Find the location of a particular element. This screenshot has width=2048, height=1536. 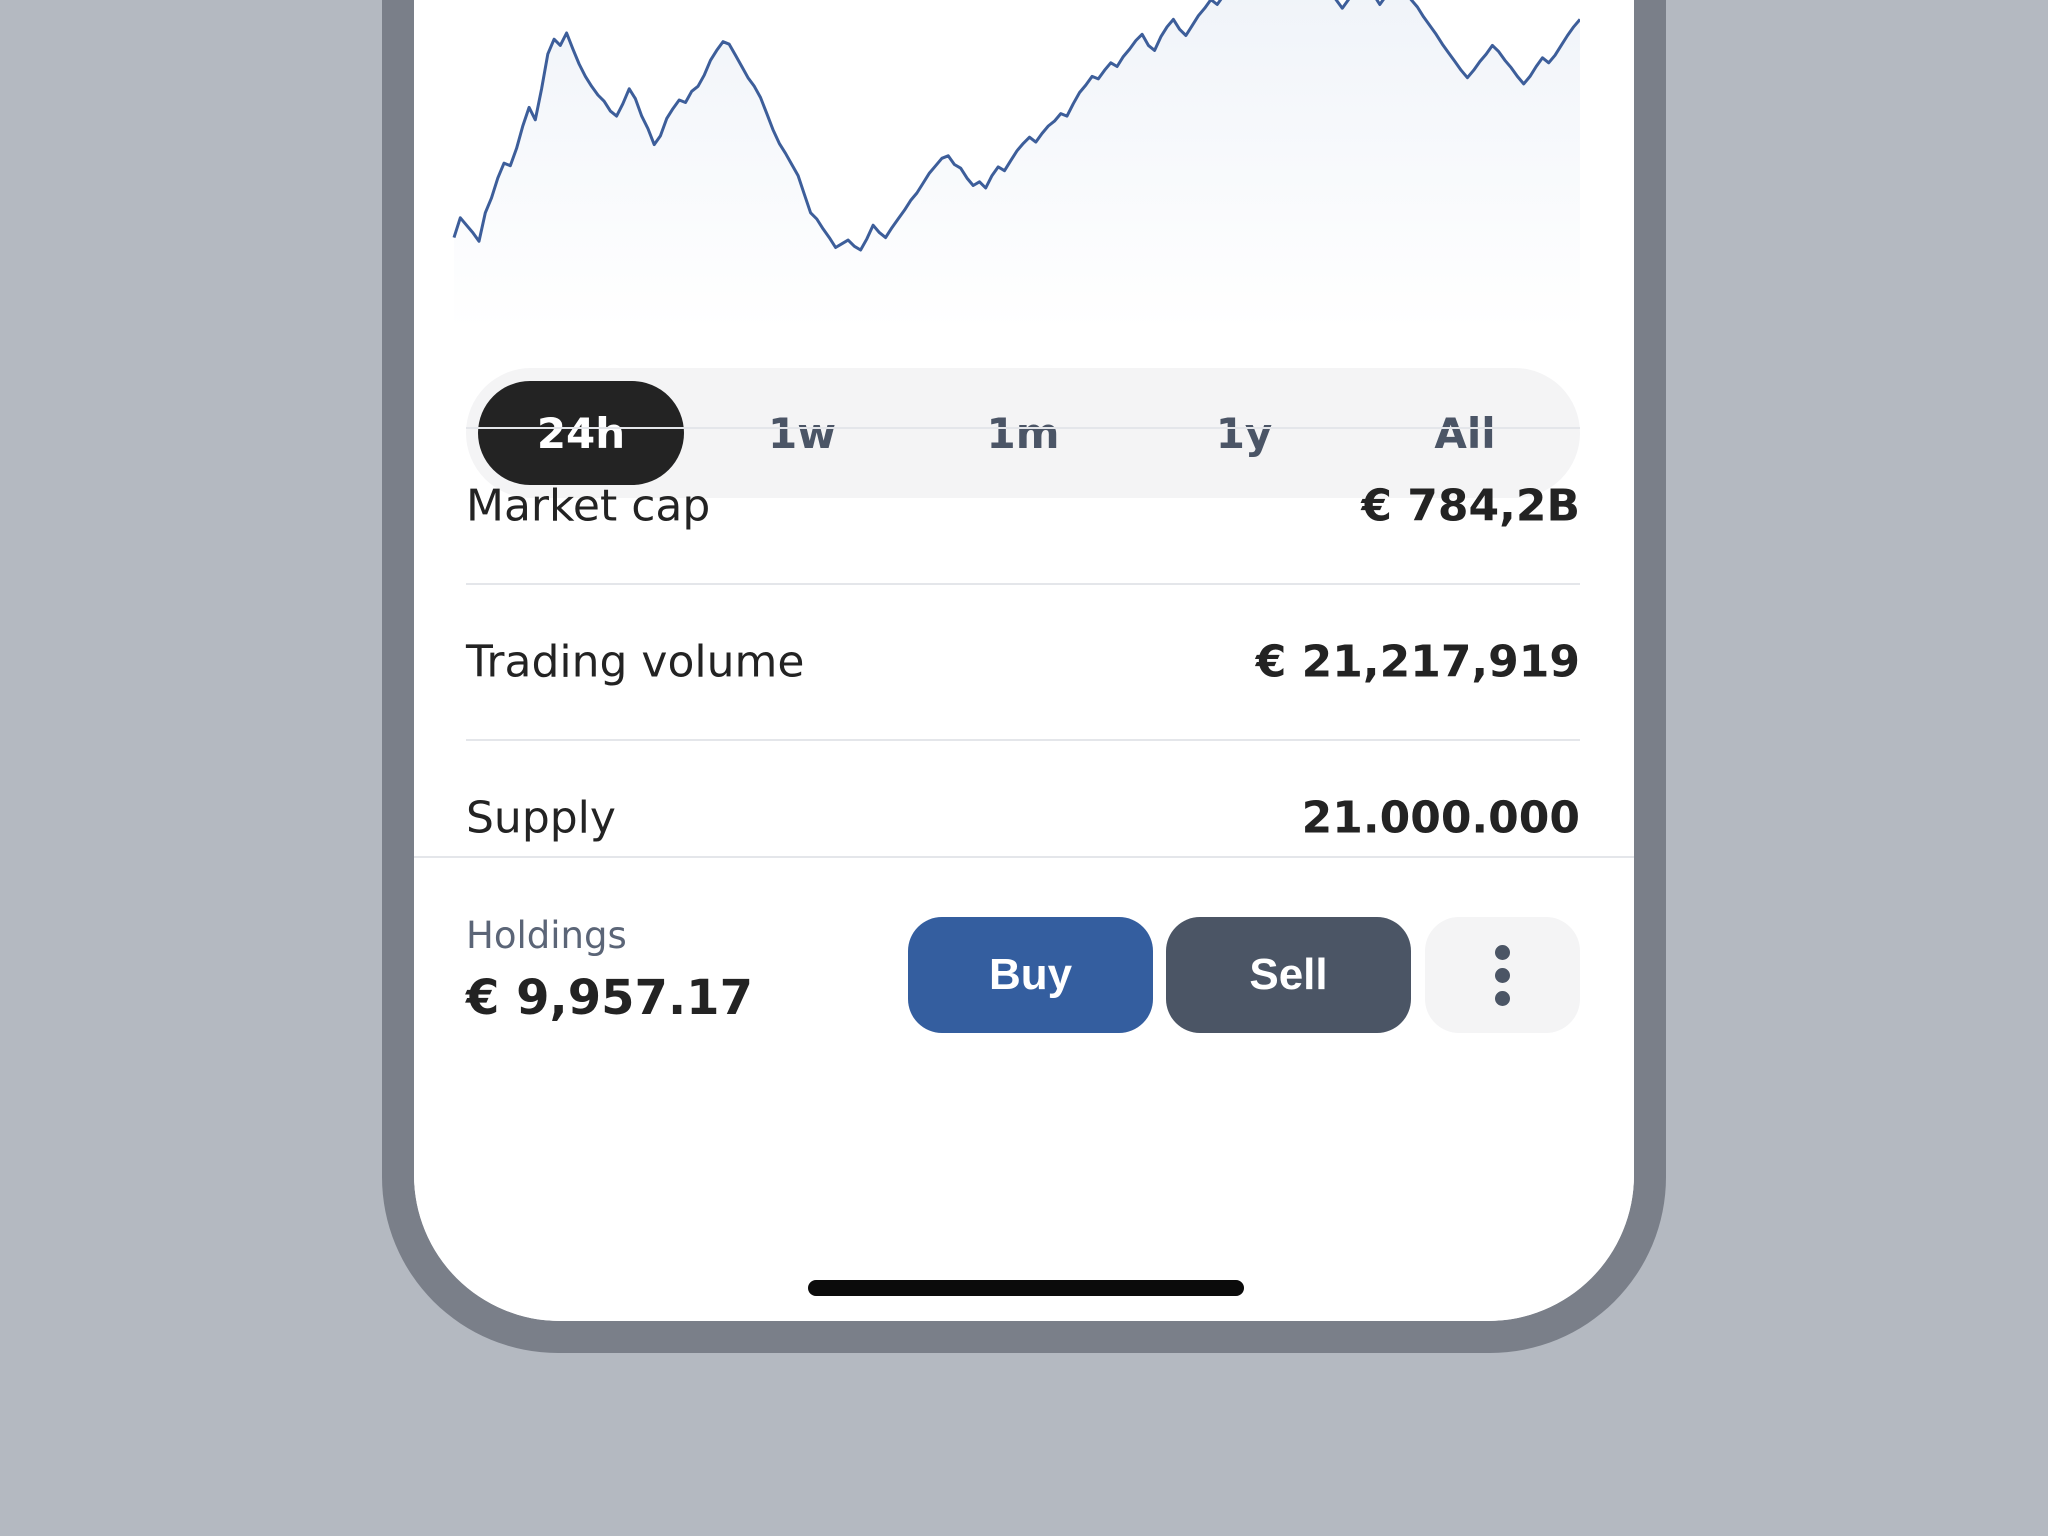

stat-label: Trading volume is located at coordinates (635, 662).